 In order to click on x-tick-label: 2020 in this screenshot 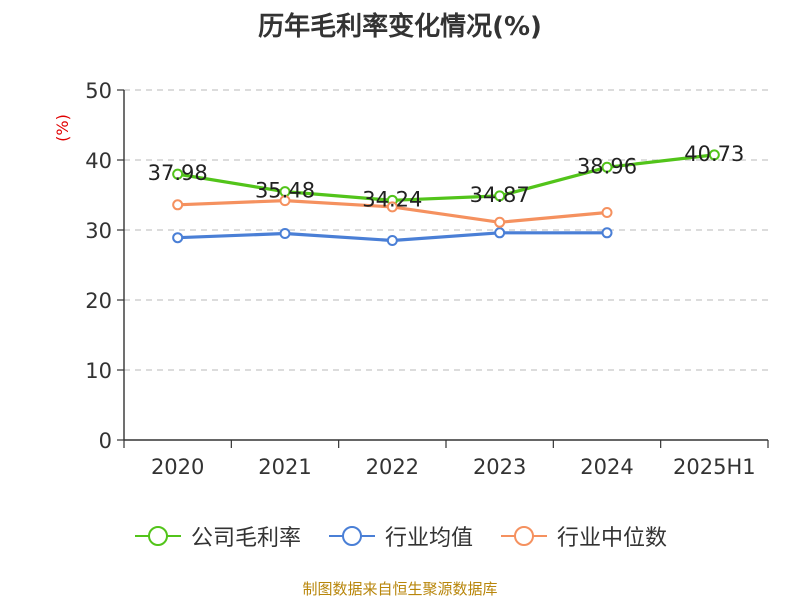, I will do `click(177, 467)`.